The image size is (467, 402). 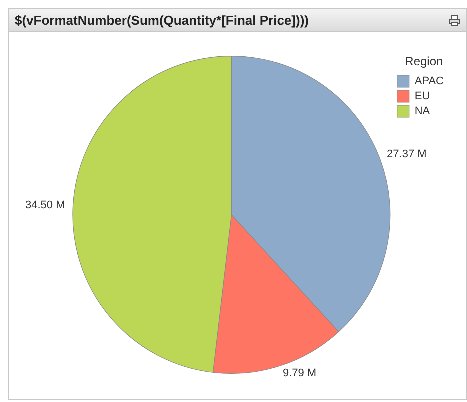 What do you see at coordinates (429, 81) in the screenshot?
I see `legend-label: APAC` at bounding box center [429, 81].